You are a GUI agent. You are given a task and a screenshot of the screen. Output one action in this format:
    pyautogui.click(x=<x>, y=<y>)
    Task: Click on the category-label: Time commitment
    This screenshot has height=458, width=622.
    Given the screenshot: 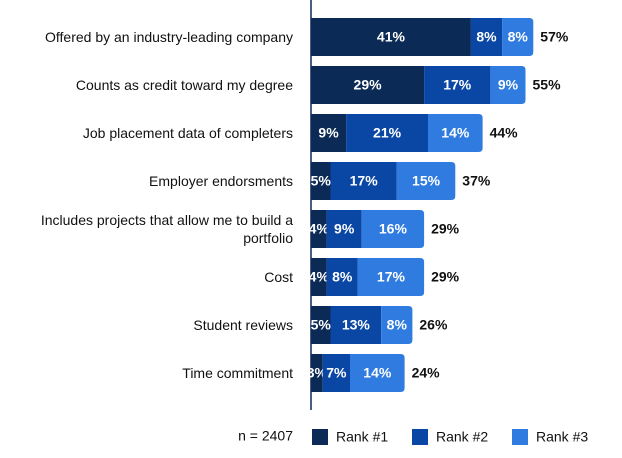 What is the action you would take?
    pyautogui.click(x=237, y=373)
    